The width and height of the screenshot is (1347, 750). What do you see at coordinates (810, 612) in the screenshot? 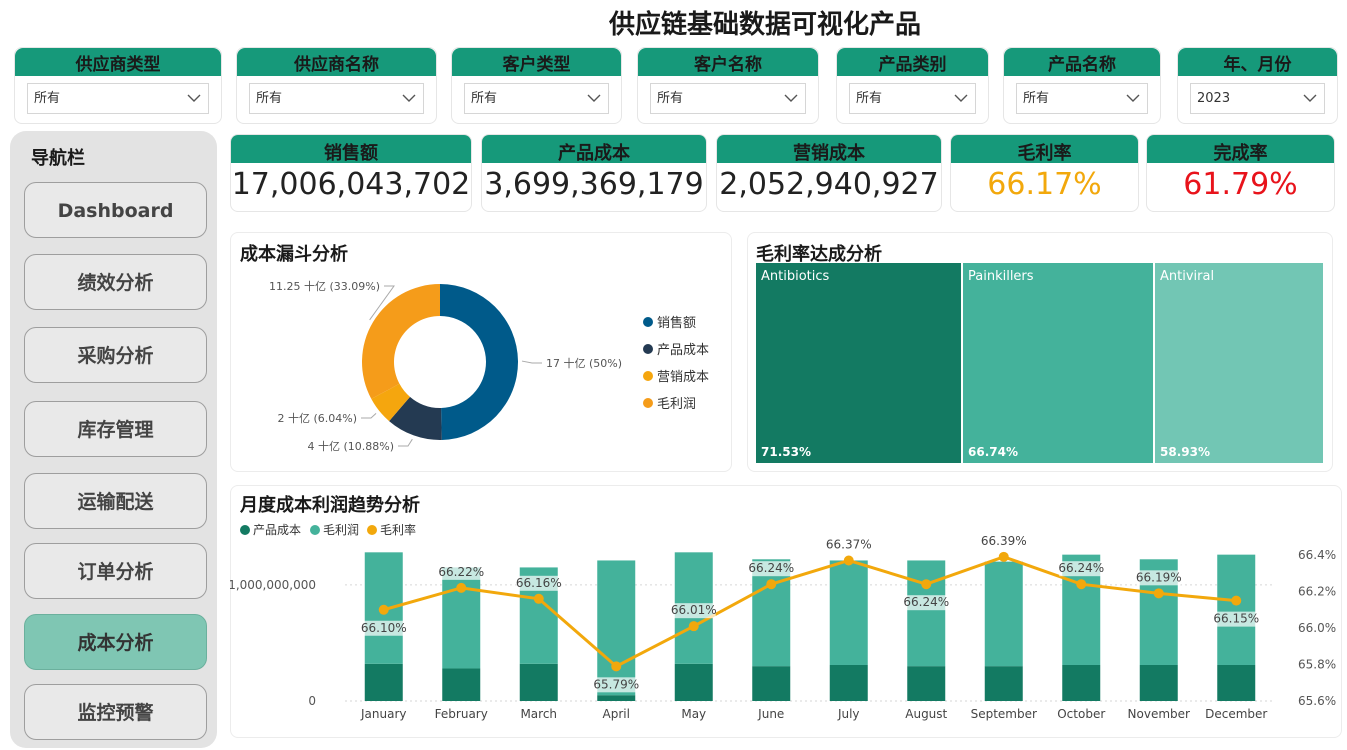
I see `line-margin` at bounding box center [810, 612].